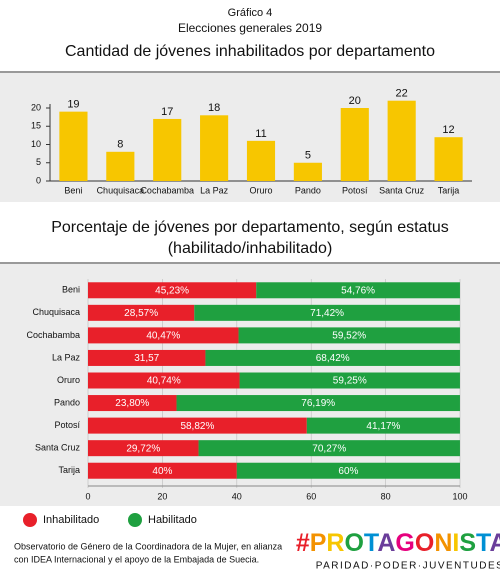  Describe the element at coordinates (68, 380) in the screenshot. I see `y-tick-label: Oruro` at that location.